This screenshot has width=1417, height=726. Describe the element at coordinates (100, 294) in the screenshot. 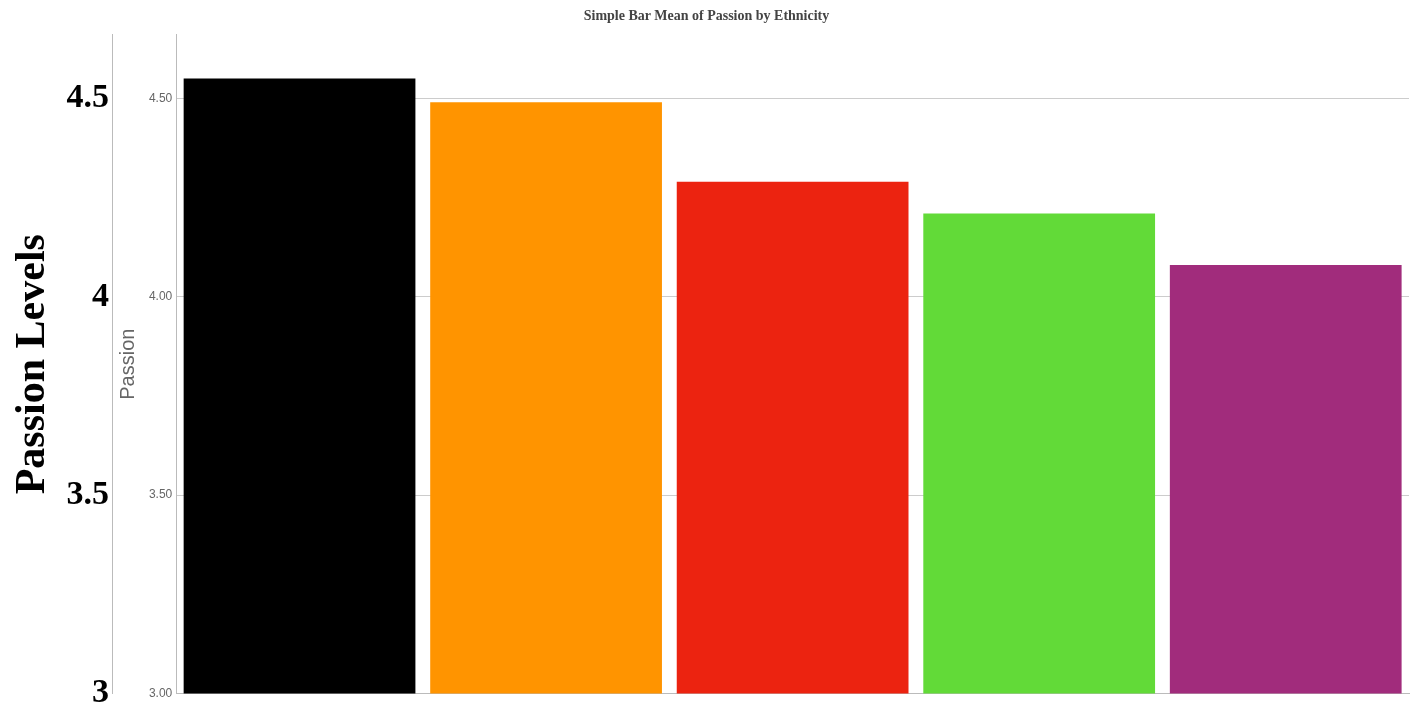

I see `y-tick-label: 4` at that location.